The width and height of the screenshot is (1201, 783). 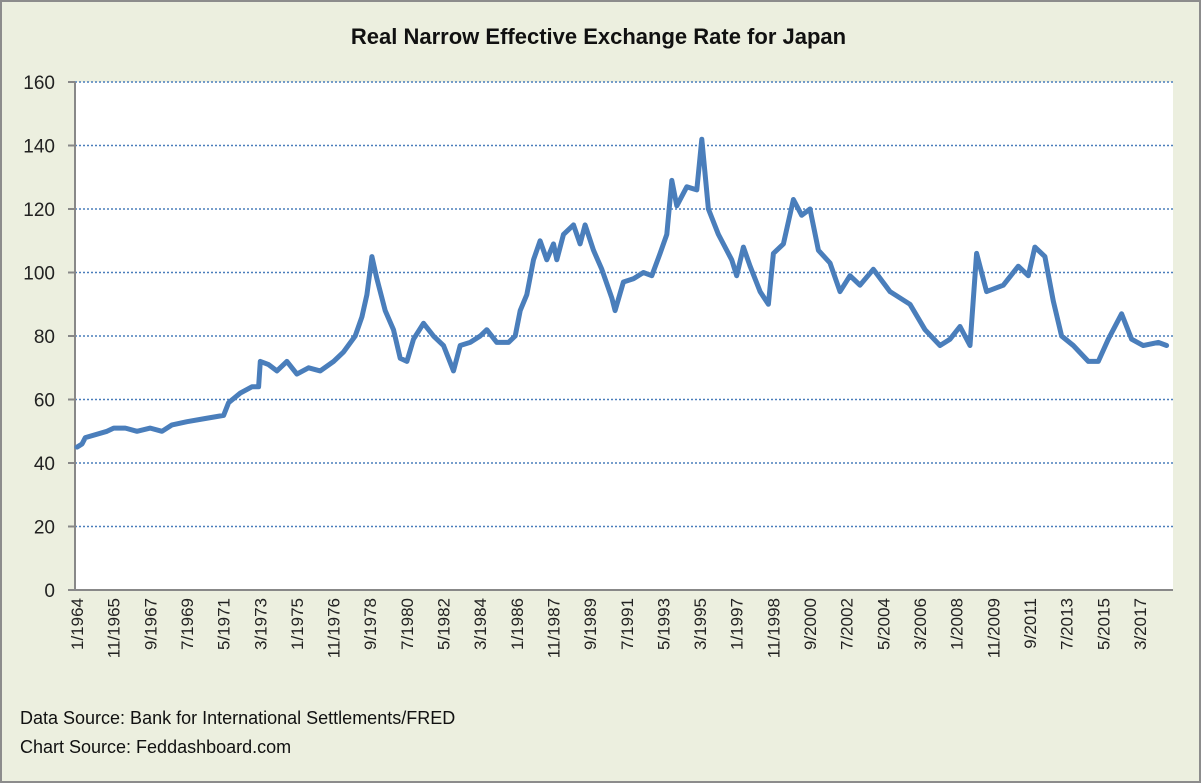 I want to click on x-tick-label: 3/2017, so click(x=1140, y=624).